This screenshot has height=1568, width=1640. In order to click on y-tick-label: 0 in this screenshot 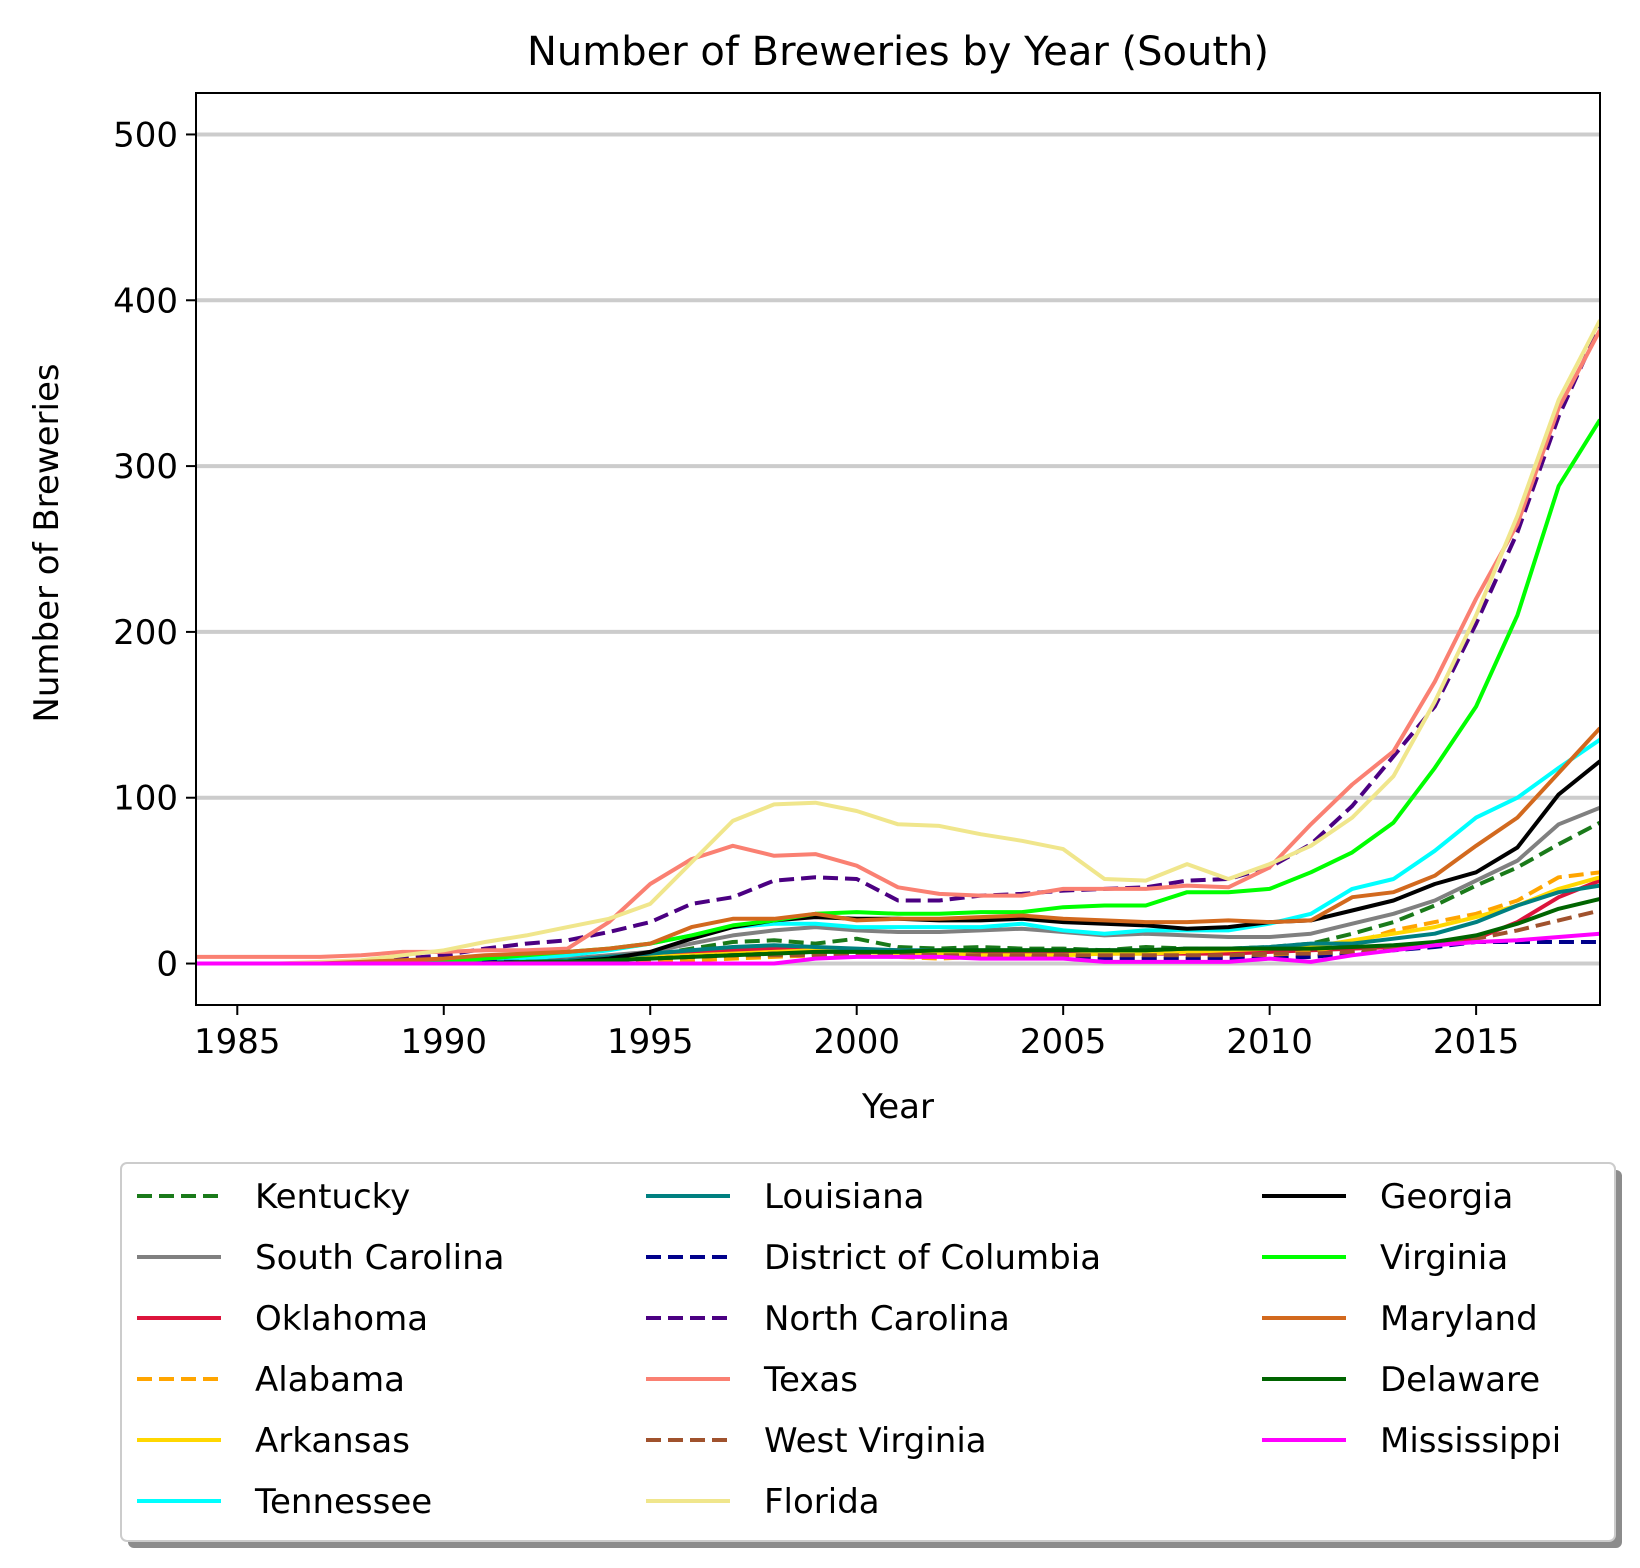, I will do `click(167, 965)`.